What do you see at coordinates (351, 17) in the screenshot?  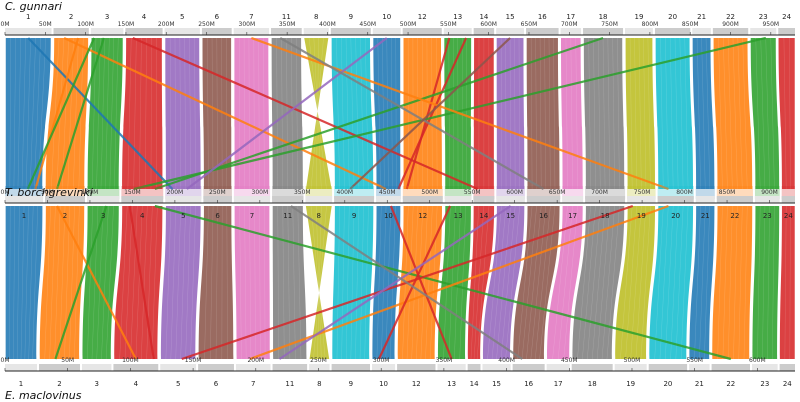 I see `chromosome-label: 9` at bounding box center [351, 17].